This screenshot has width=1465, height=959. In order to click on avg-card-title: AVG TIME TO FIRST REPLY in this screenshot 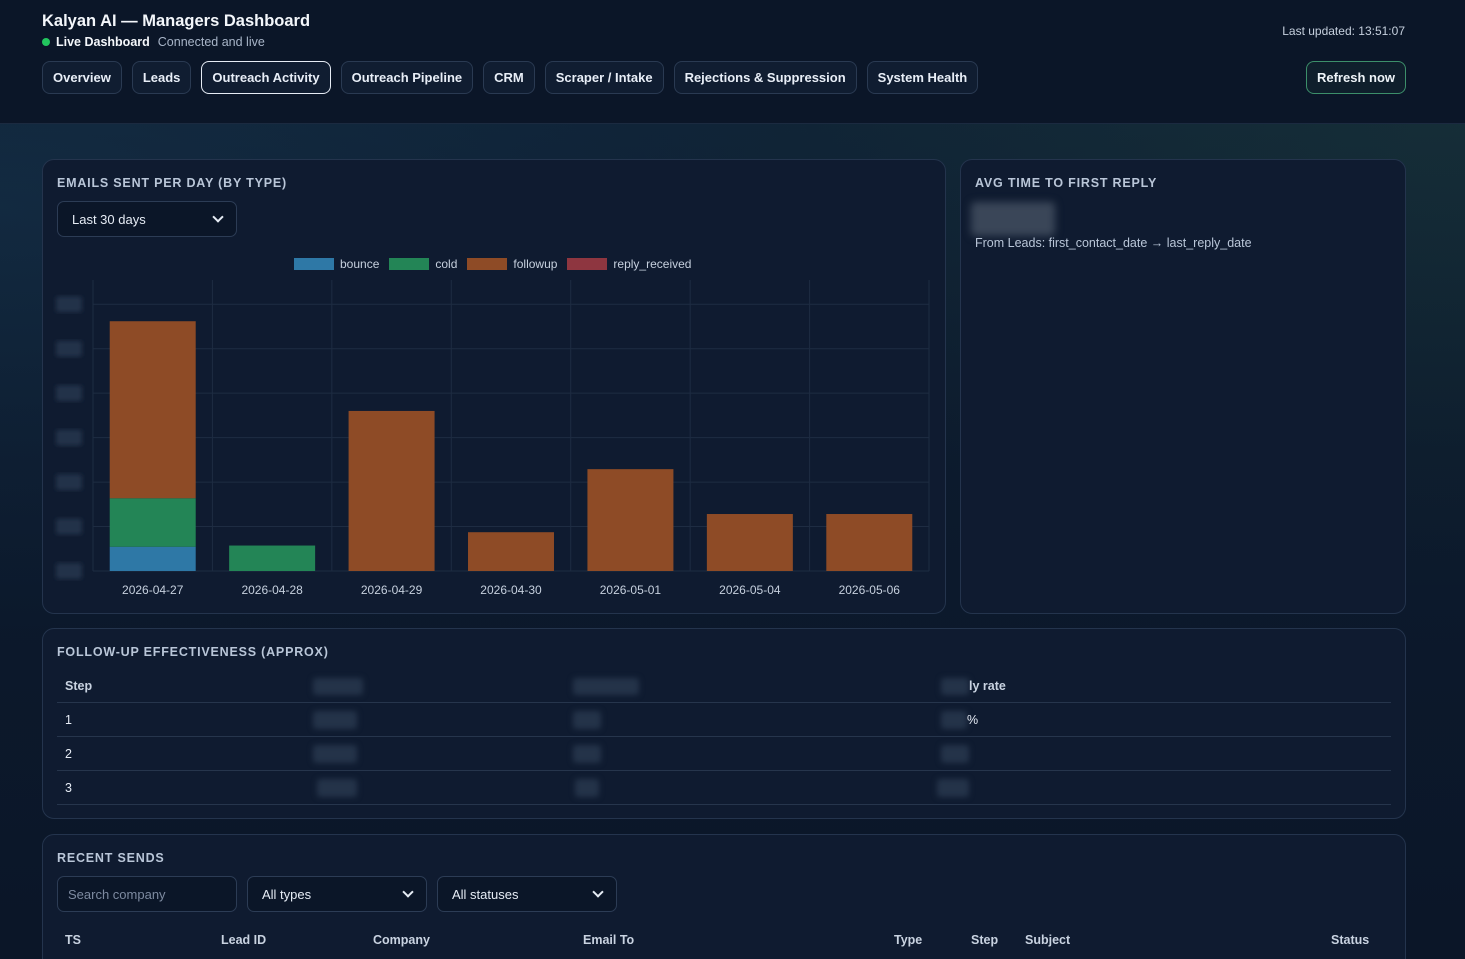, I will do `click(1066, 183)`.